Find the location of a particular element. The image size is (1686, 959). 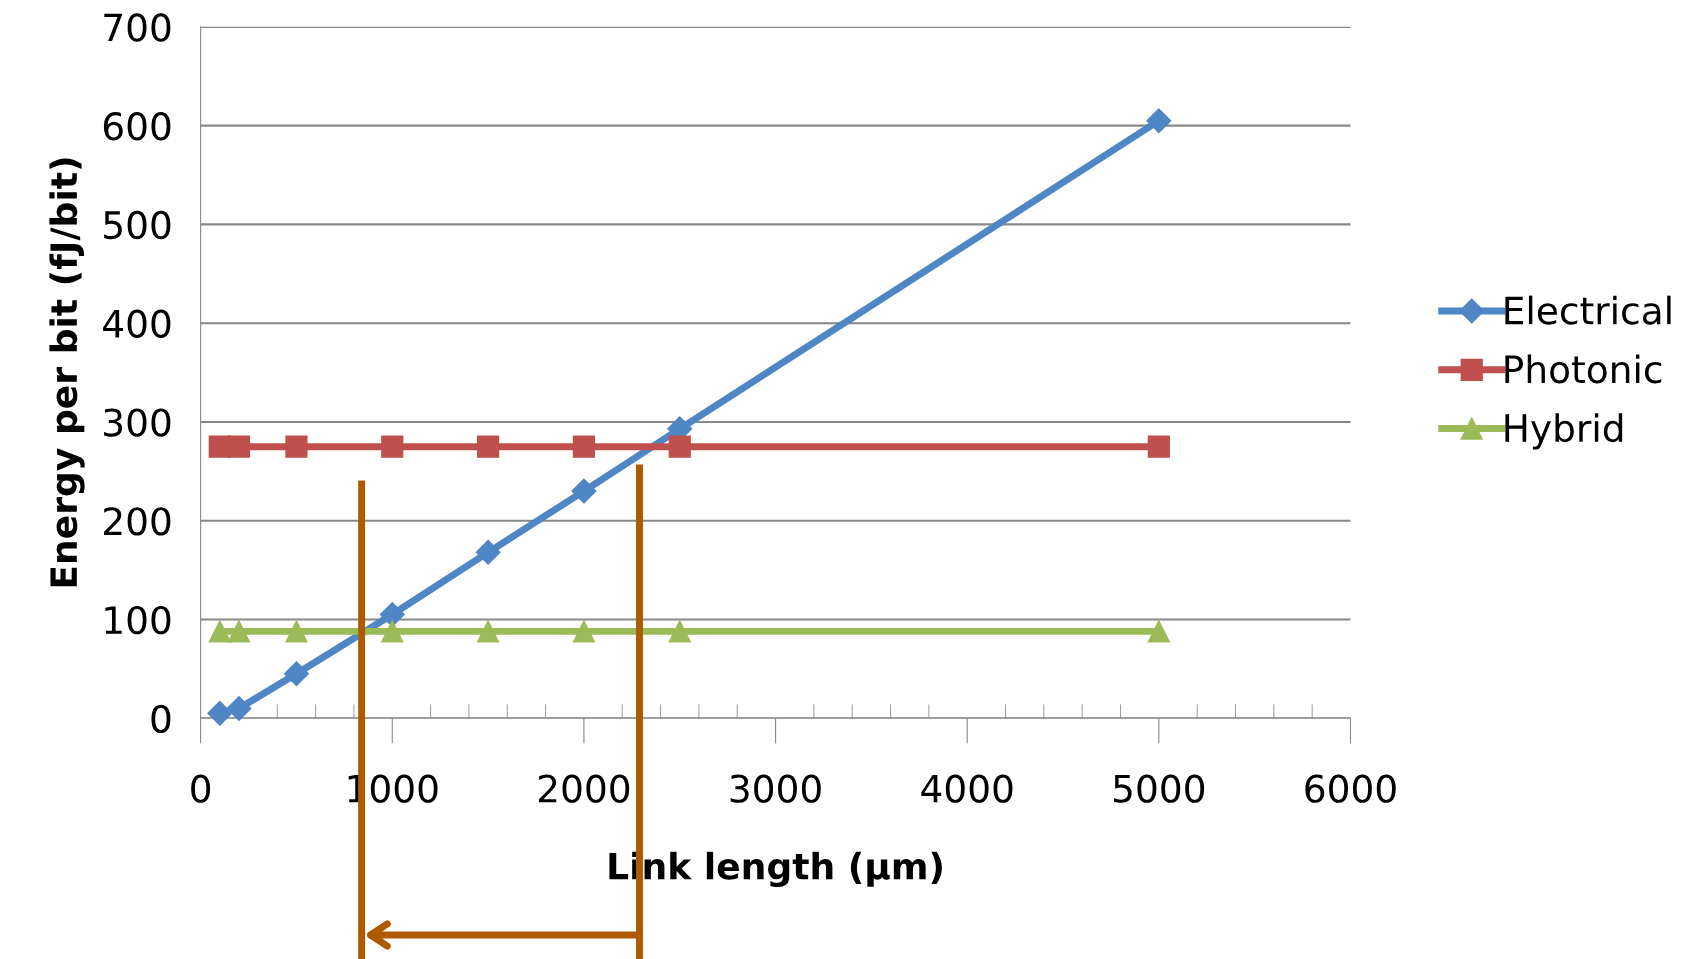

x-tick-label: 6000 is located at coordinates (1350, 788).